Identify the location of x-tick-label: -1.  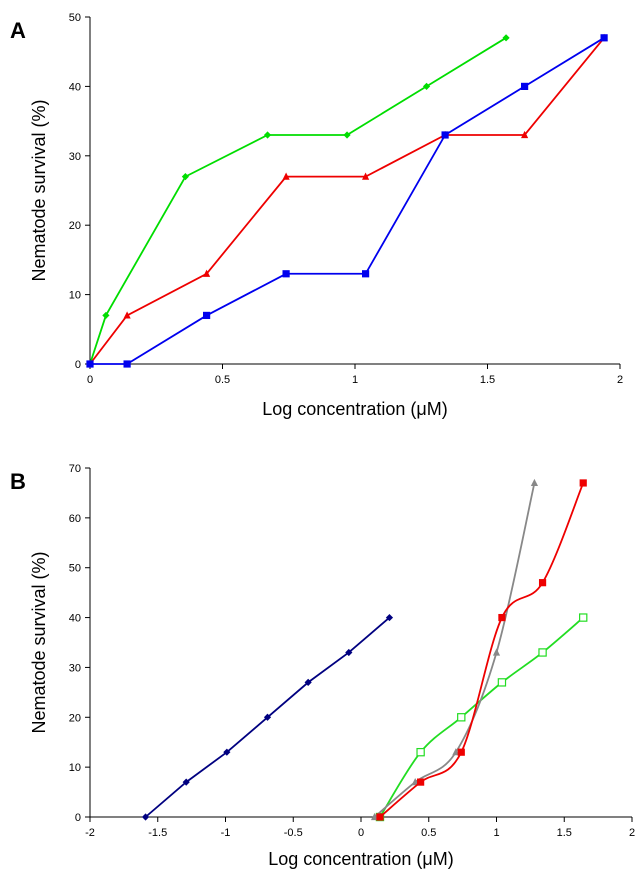
(226, 833).